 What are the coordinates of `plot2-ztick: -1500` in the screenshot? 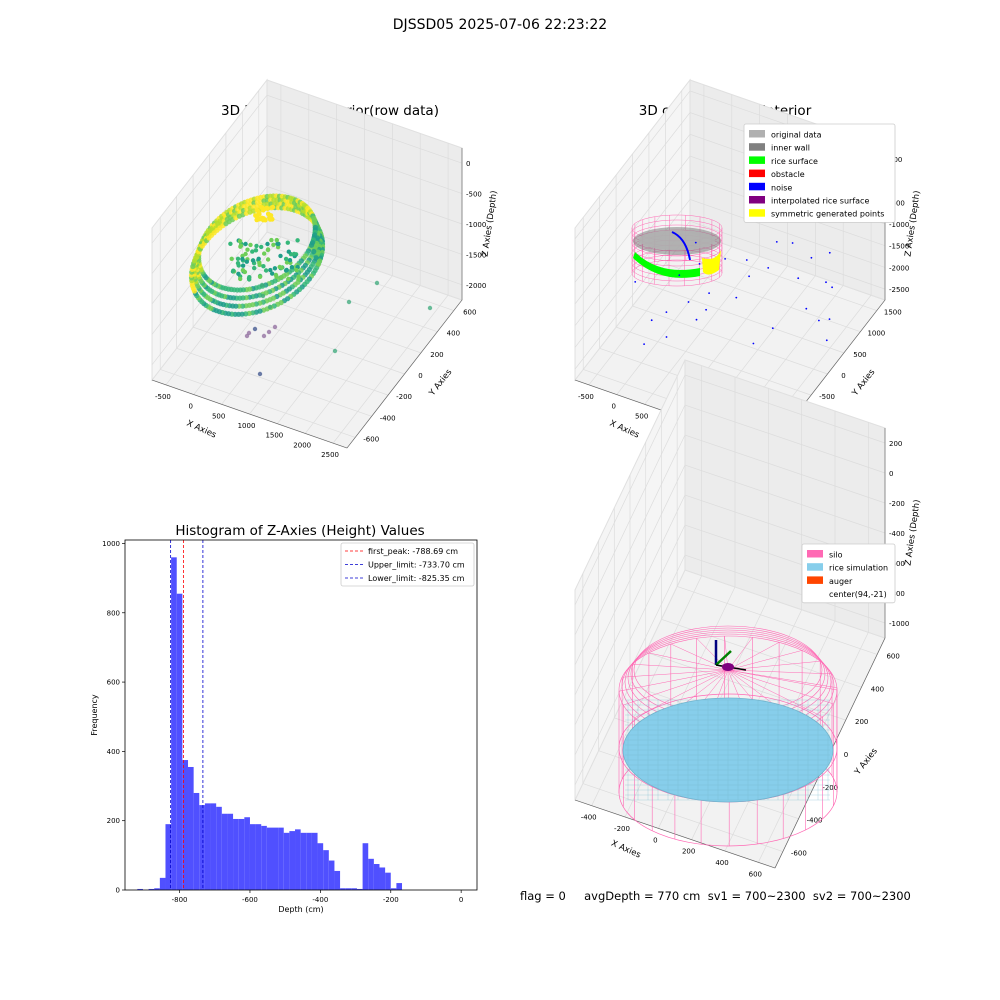 It's located at (899, 247).